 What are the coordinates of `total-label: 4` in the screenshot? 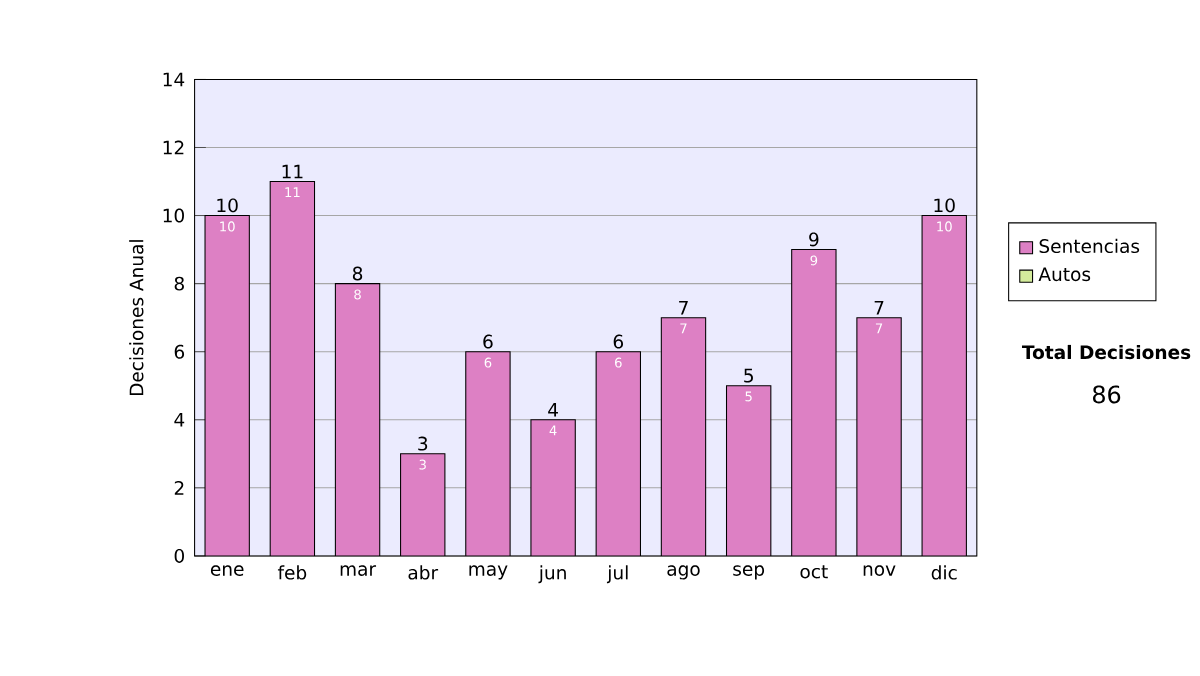 It's located at (553, 410).